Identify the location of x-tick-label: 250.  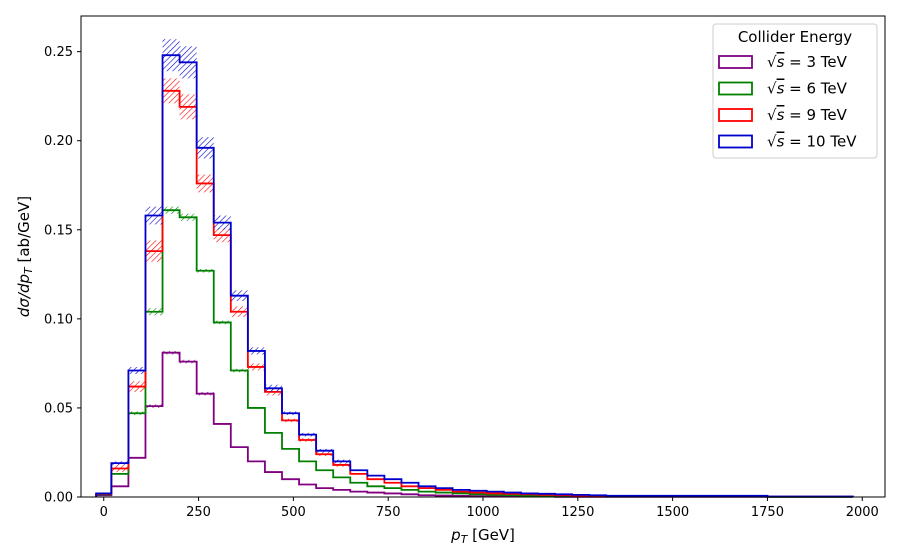
(198, 512).